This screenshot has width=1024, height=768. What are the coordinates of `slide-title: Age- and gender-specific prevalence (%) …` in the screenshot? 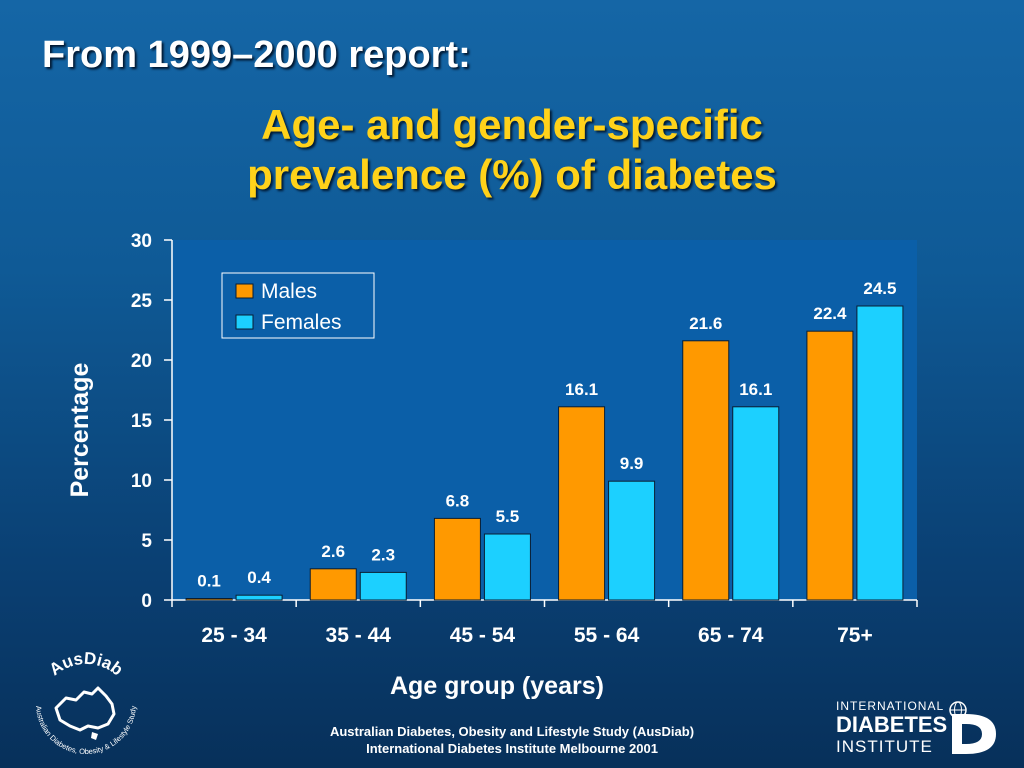 It's located at (512, 150).